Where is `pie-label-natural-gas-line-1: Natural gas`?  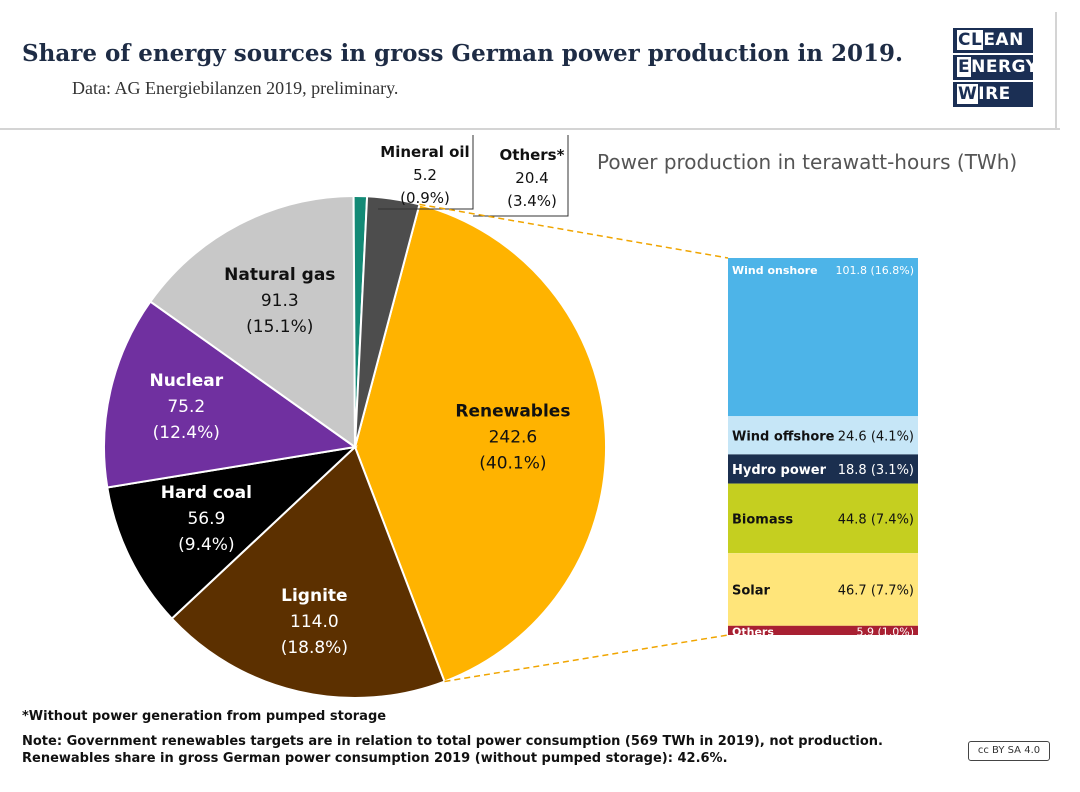 pie-label-natural-gas-line-1: Natural gas is located at coordinates (279, 275).